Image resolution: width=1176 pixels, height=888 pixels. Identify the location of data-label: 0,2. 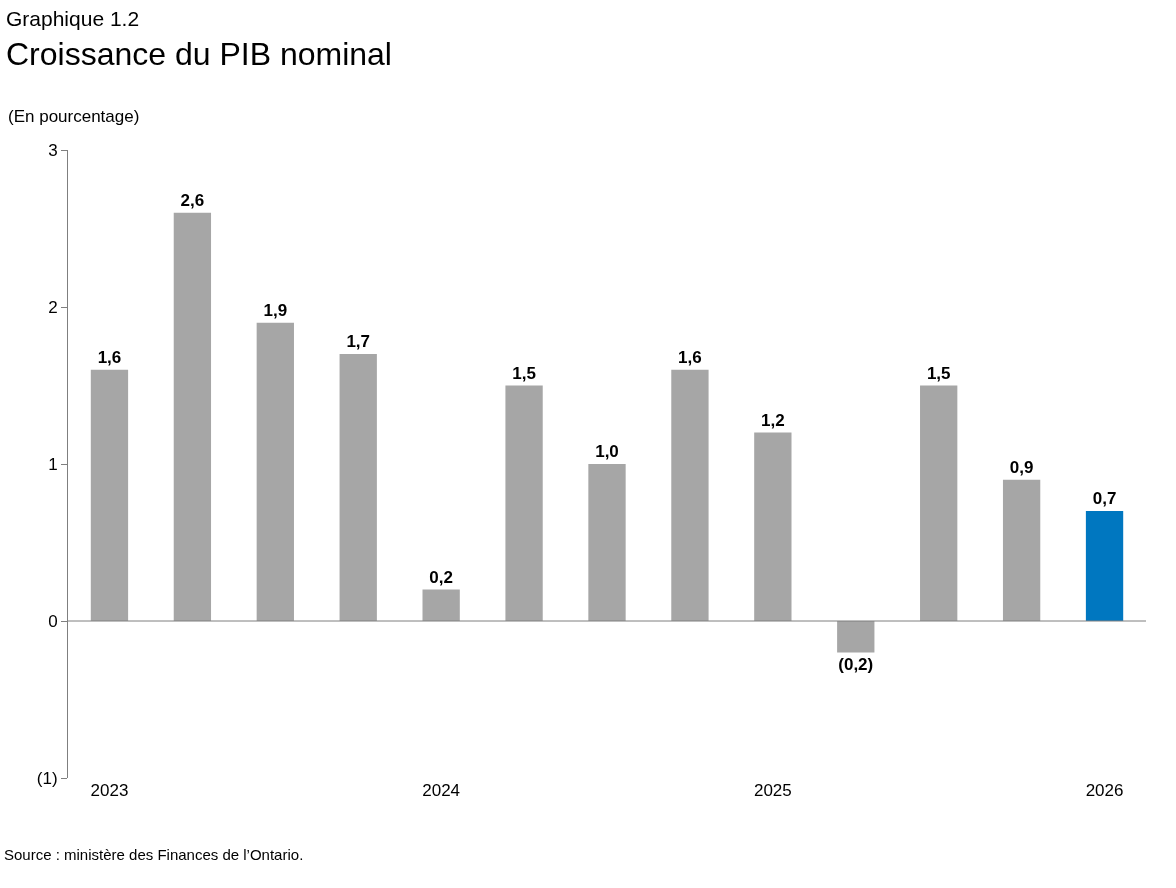
(441, 577).